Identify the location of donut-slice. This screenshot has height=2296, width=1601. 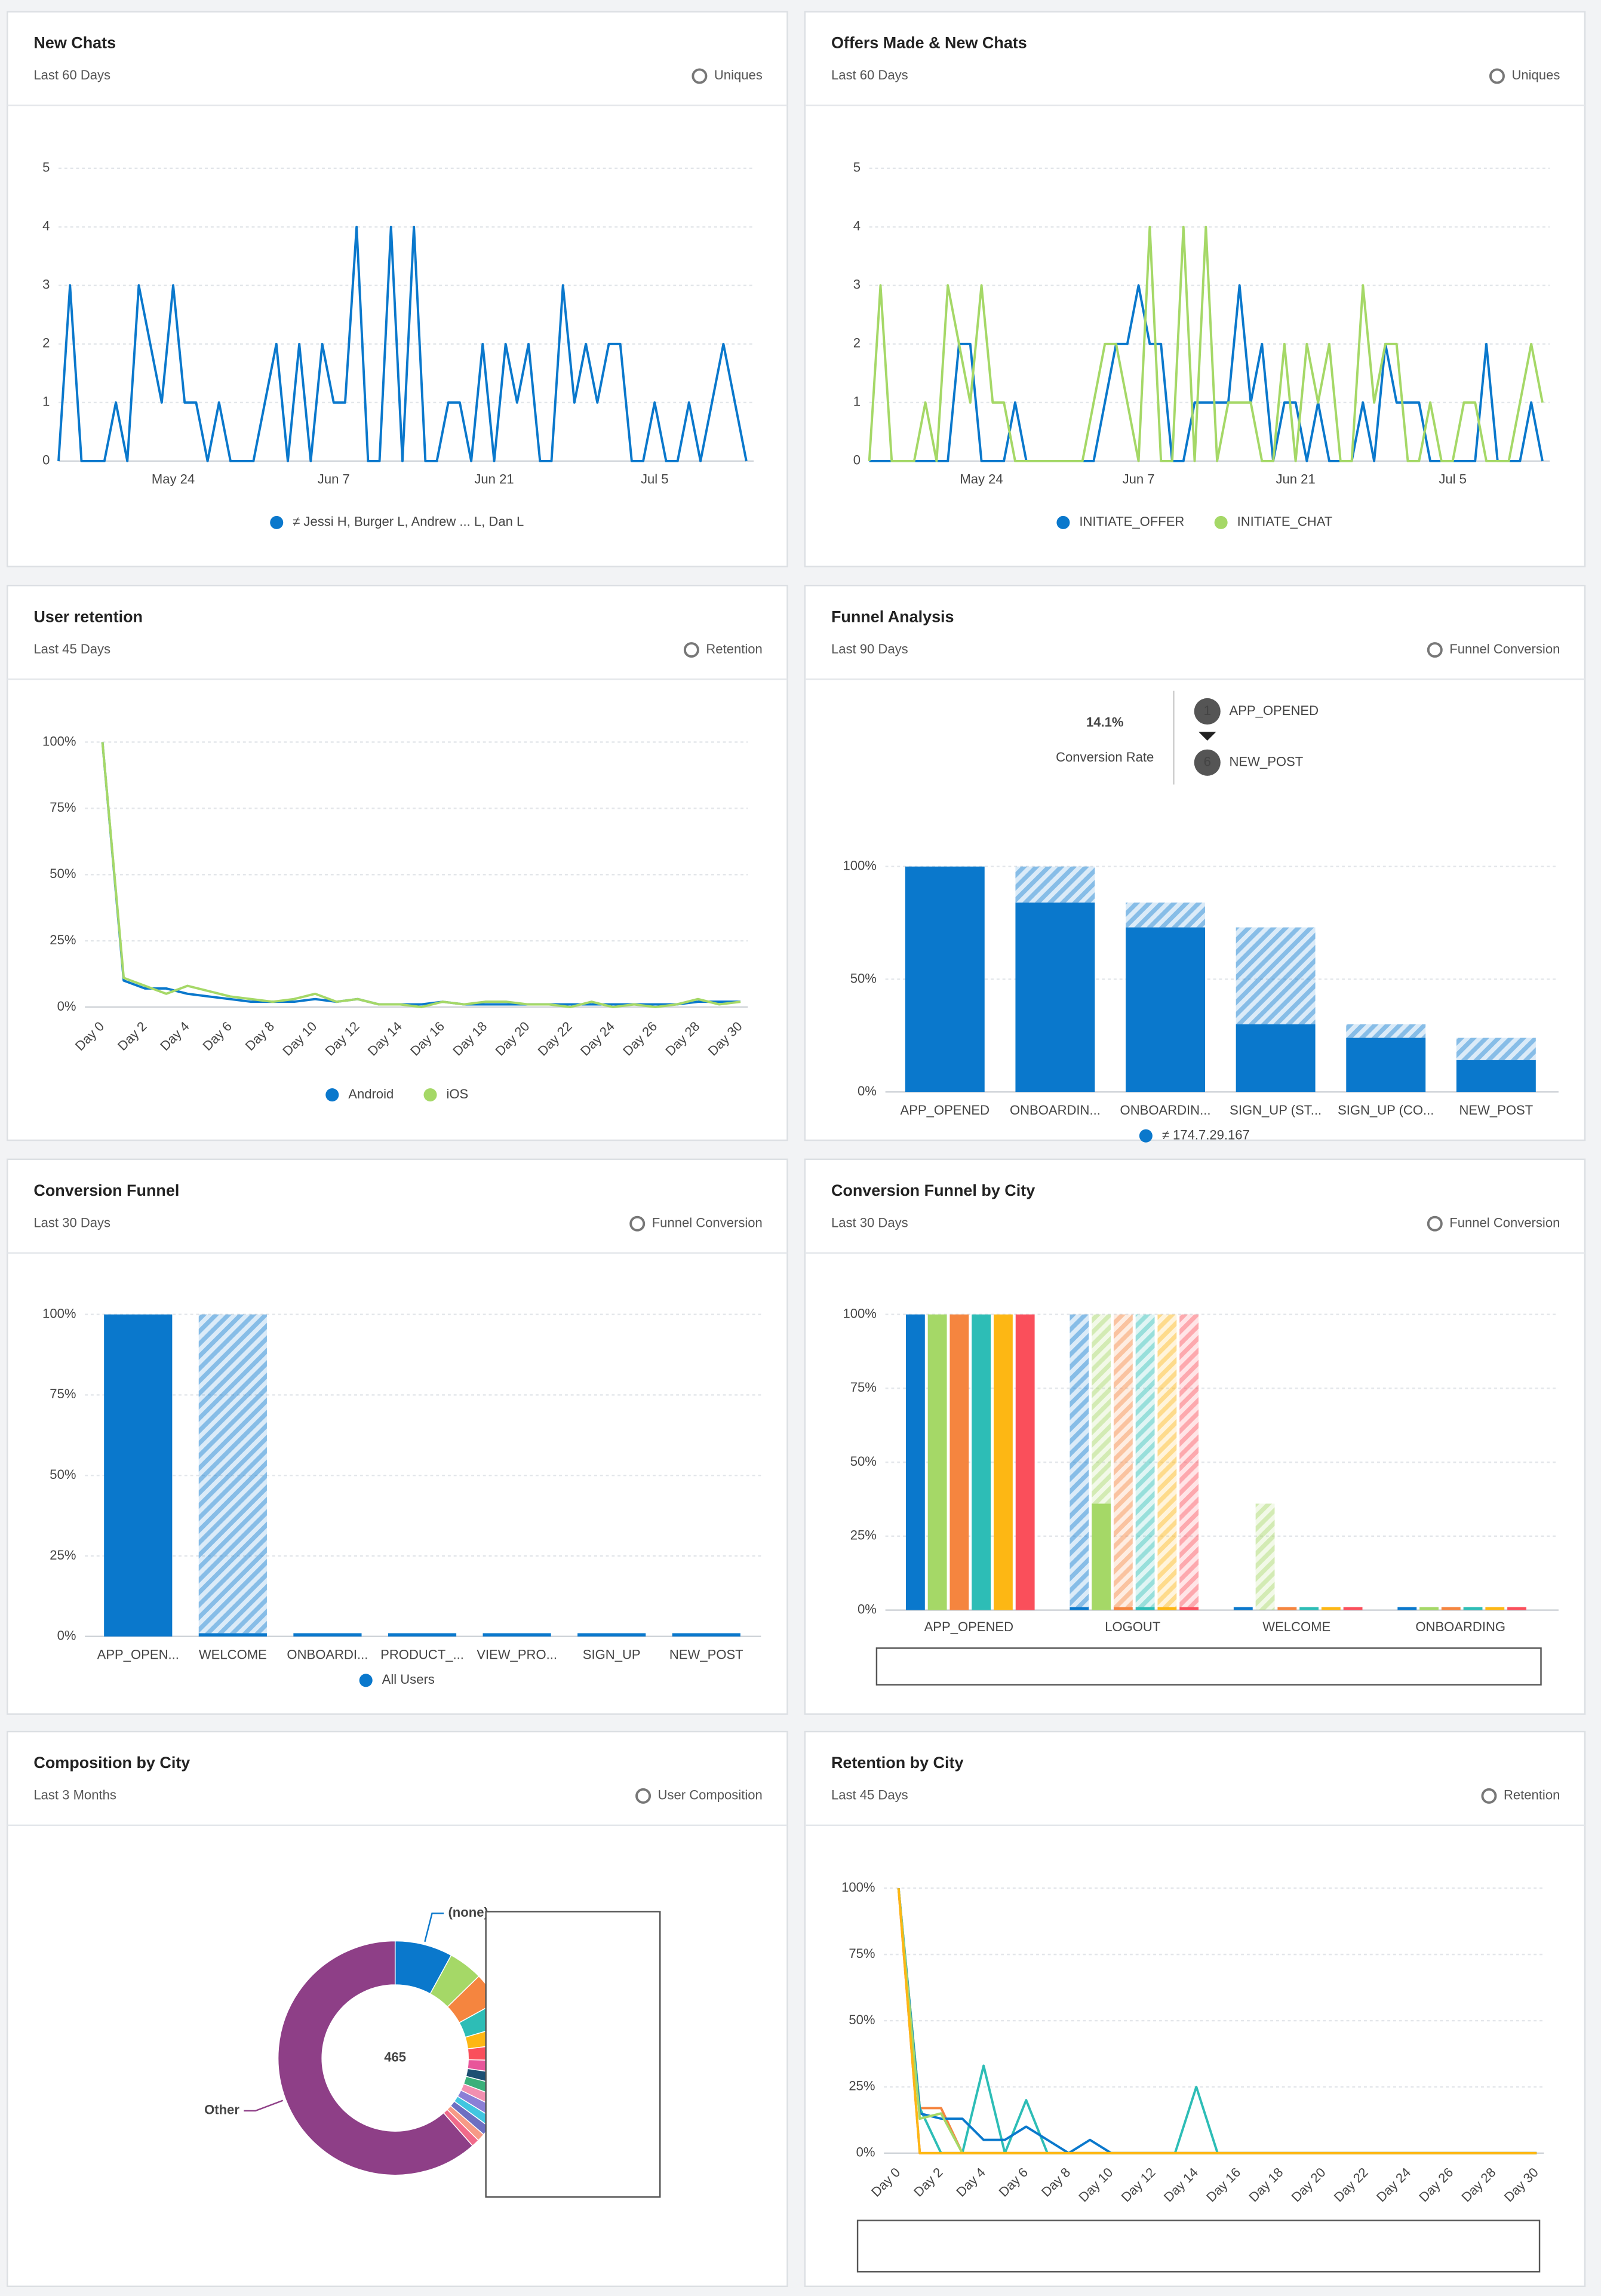
(375, 2058).